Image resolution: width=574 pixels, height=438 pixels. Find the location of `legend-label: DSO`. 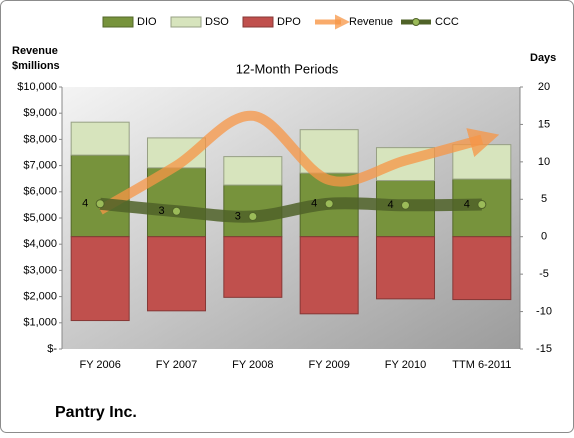

legend-label: DSO is located at coordinates (217, 22).